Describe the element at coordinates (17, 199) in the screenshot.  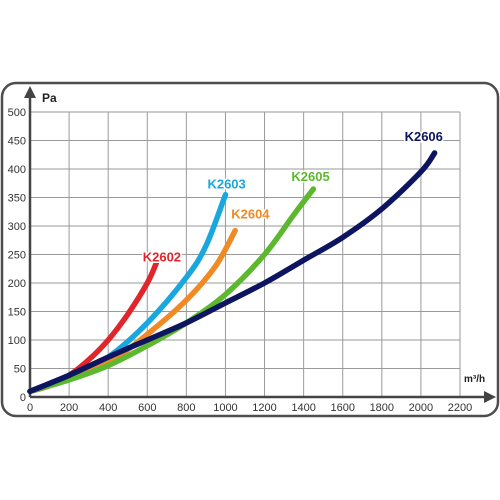
I see `y-tick-label: 350` at that location.